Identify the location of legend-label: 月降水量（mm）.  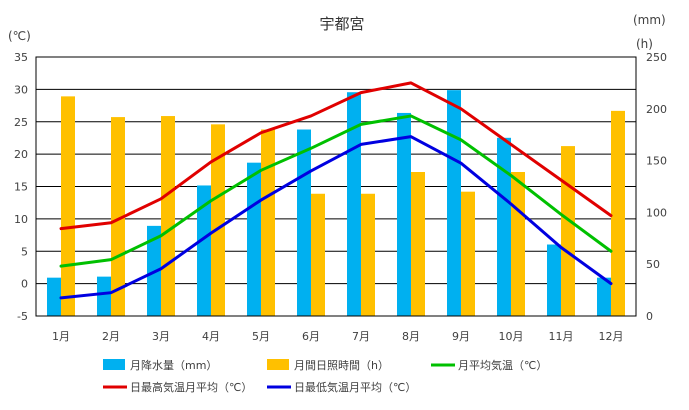
(173, 365).